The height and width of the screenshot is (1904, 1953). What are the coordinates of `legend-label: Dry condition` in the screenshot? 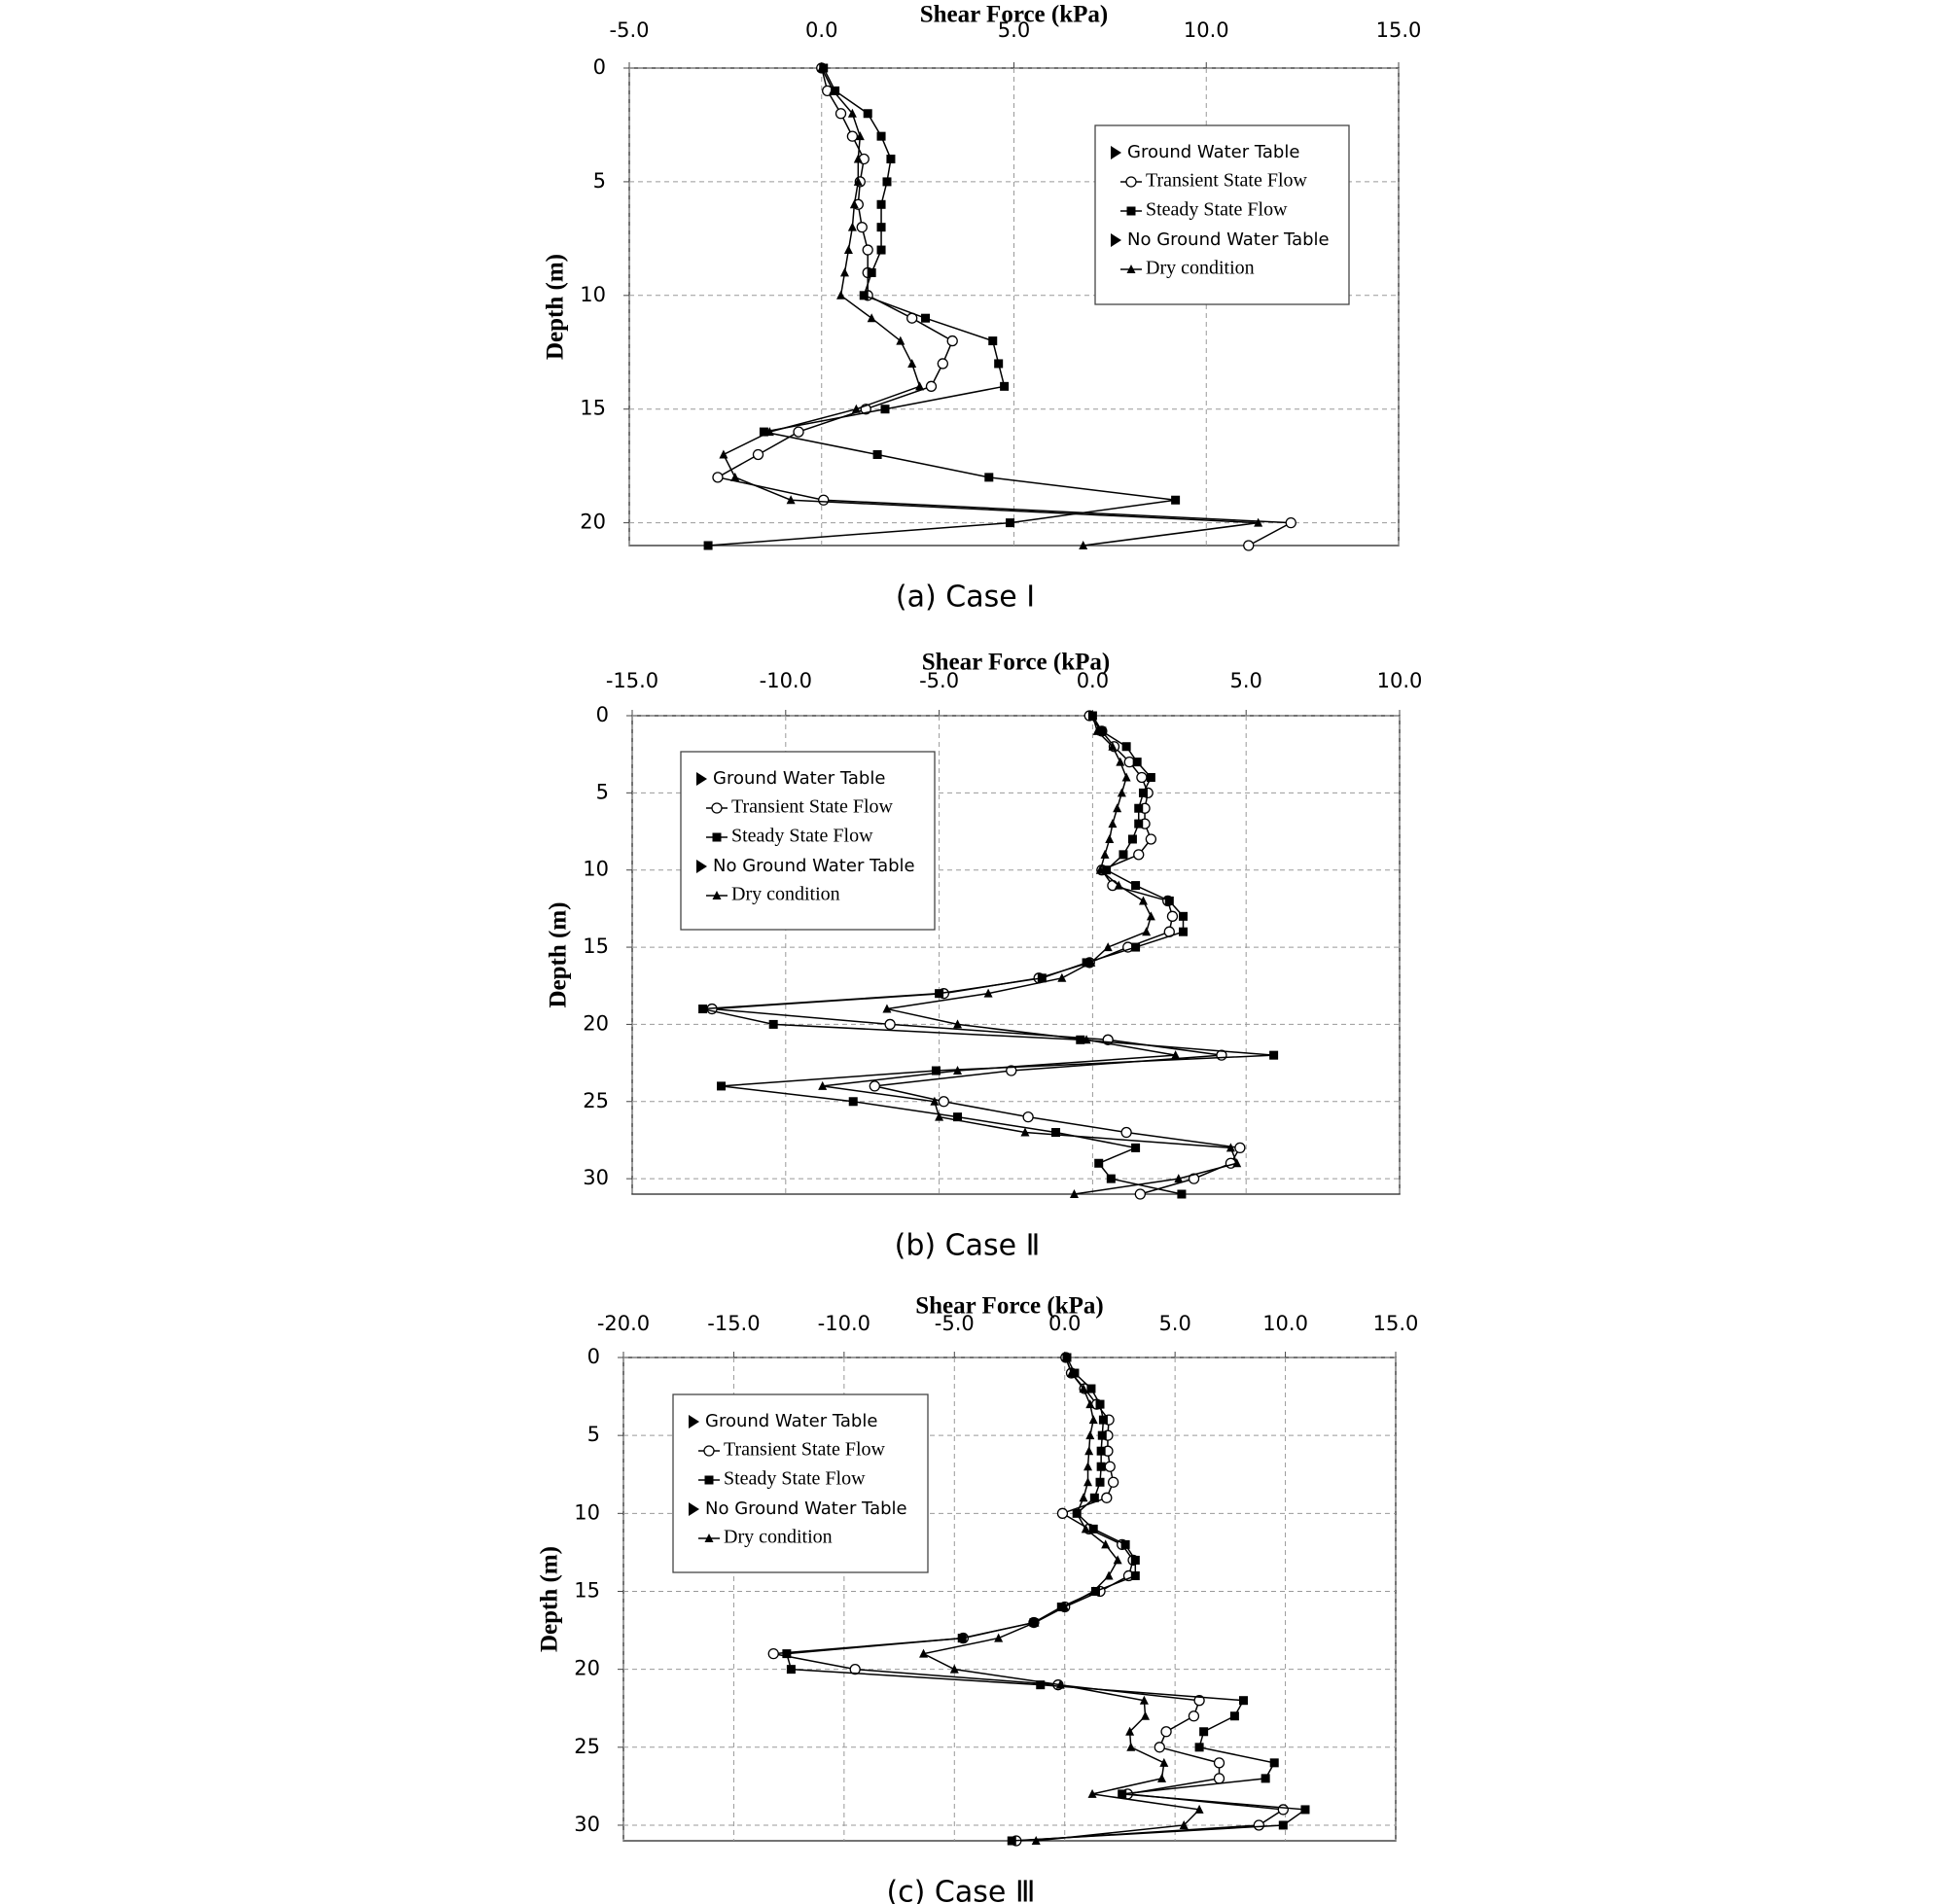 It's located at (1200, 268).